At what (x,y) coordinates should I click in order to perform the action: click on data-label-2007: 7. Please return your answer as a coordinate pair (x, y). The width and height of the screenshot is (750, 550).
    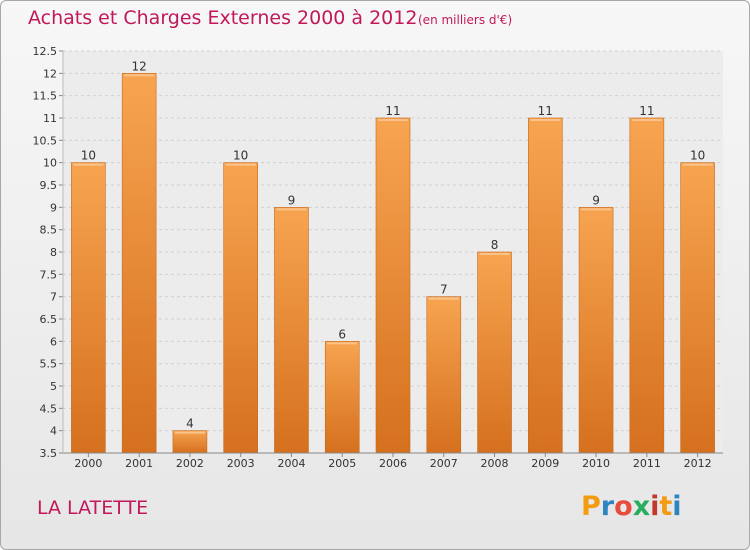
    Looking at the image, I should click on (444, 290).